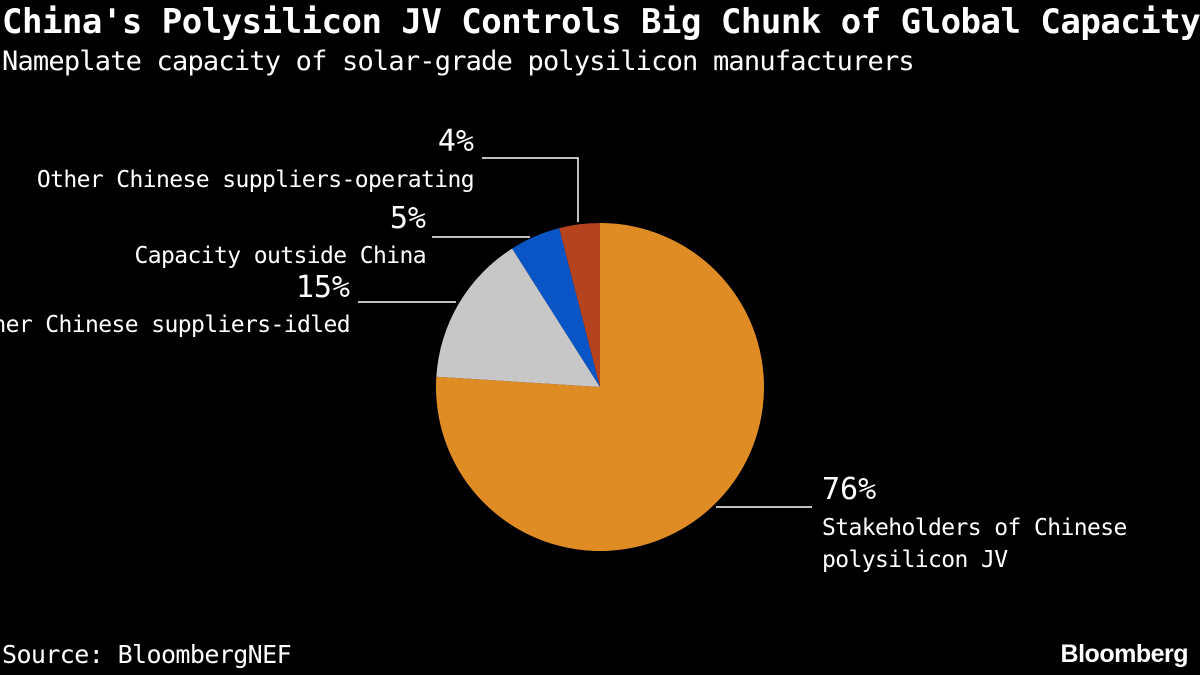  I want to click on pie-slices, so click(600, 387).